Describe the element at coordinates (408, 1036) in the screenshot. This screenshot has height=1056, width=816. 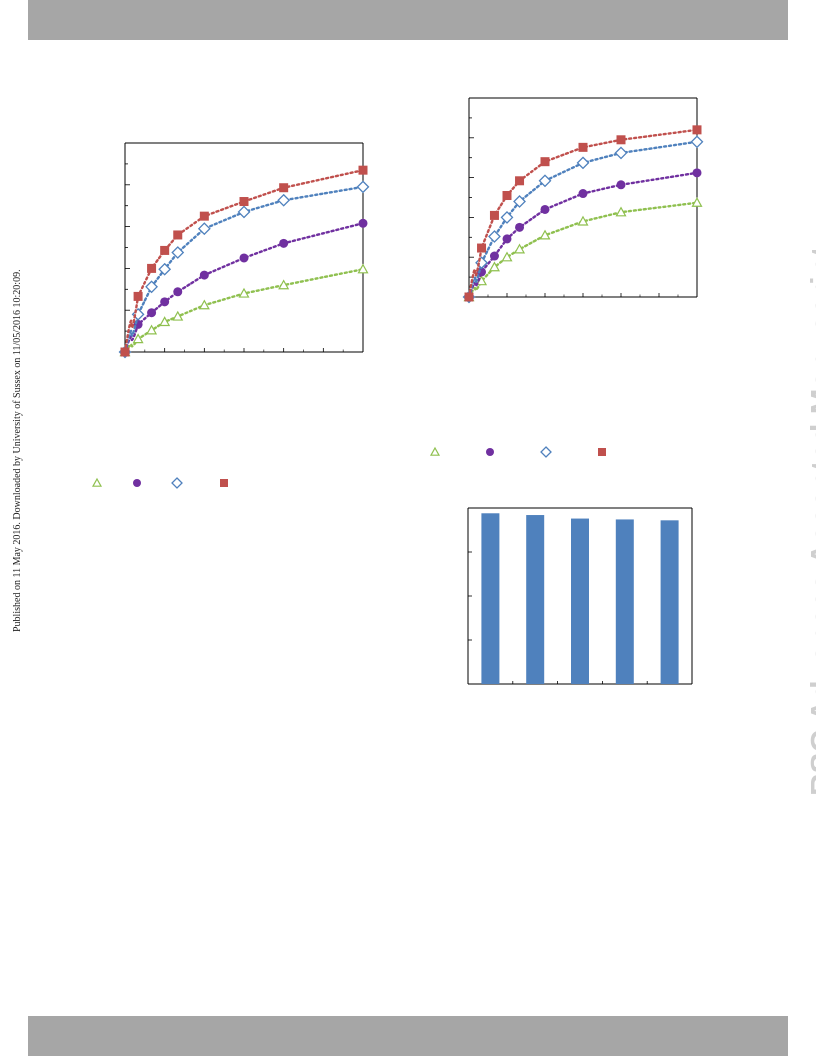
I see `footer-band` at that location.